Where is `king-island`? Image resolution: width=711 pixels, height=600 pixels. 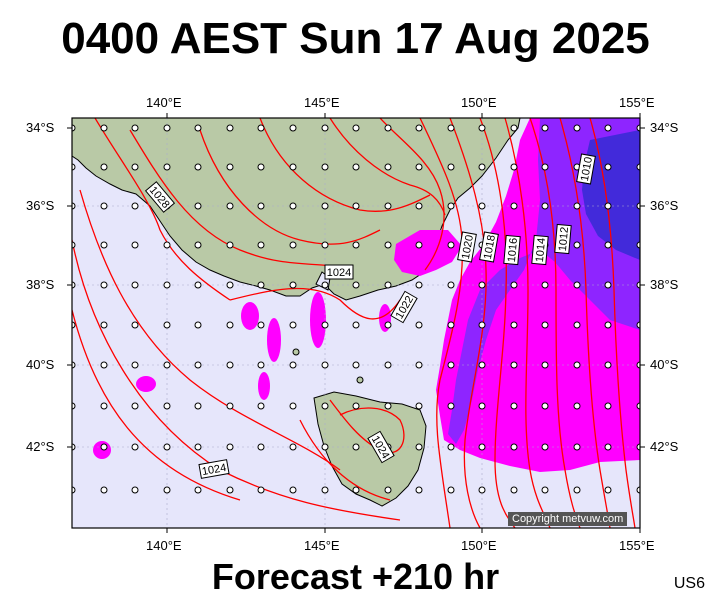 king-island is located at coordinates (296, 352).